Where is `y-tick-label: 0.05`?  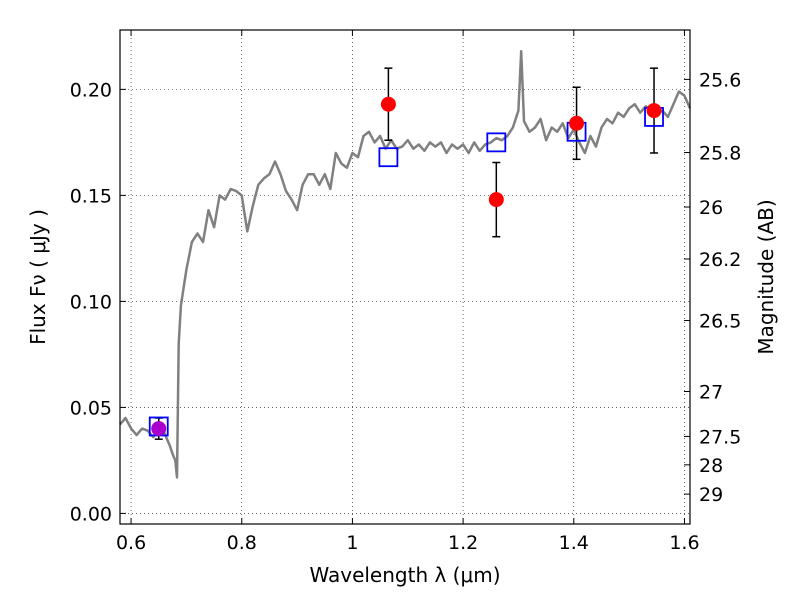
y-tick-label: 0.05 is located at coordinates (91, 408).